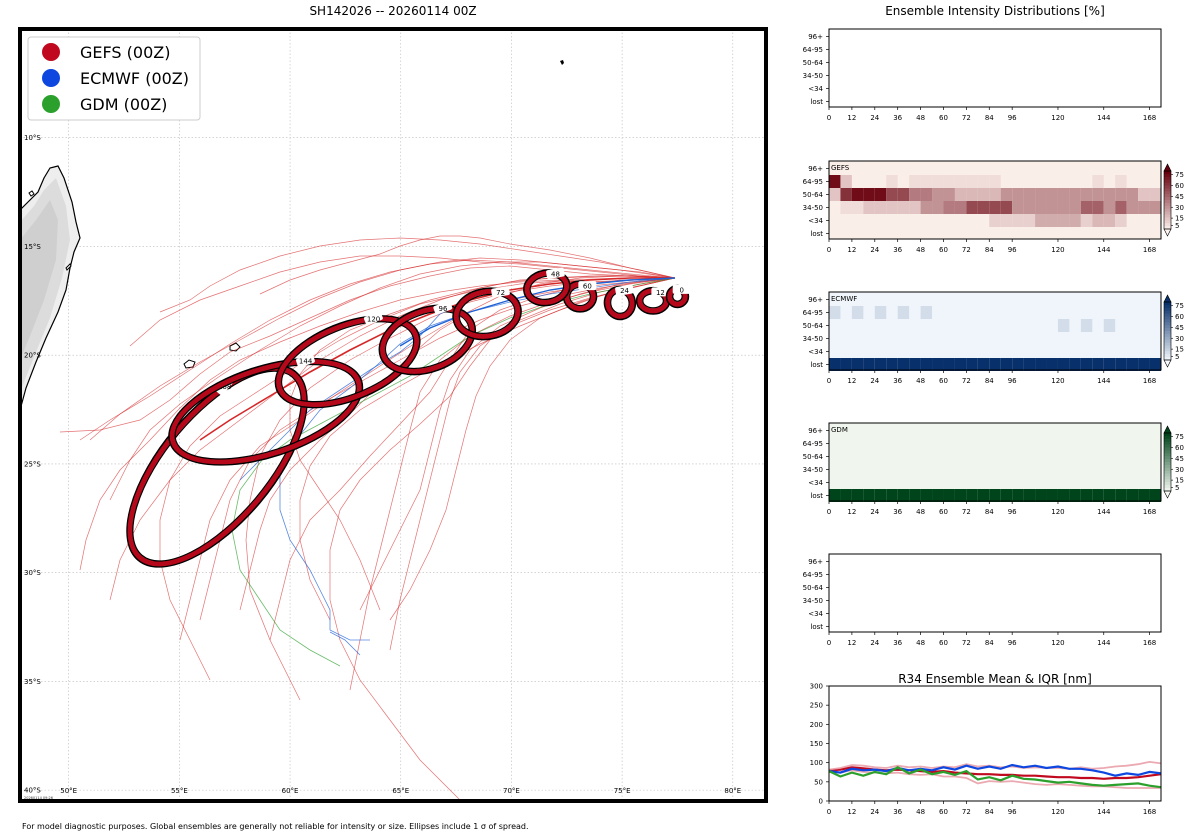  Describe the element at coordinates (813, 195) in the screenshot. I see `row-tick-label: 50-64` at that location.